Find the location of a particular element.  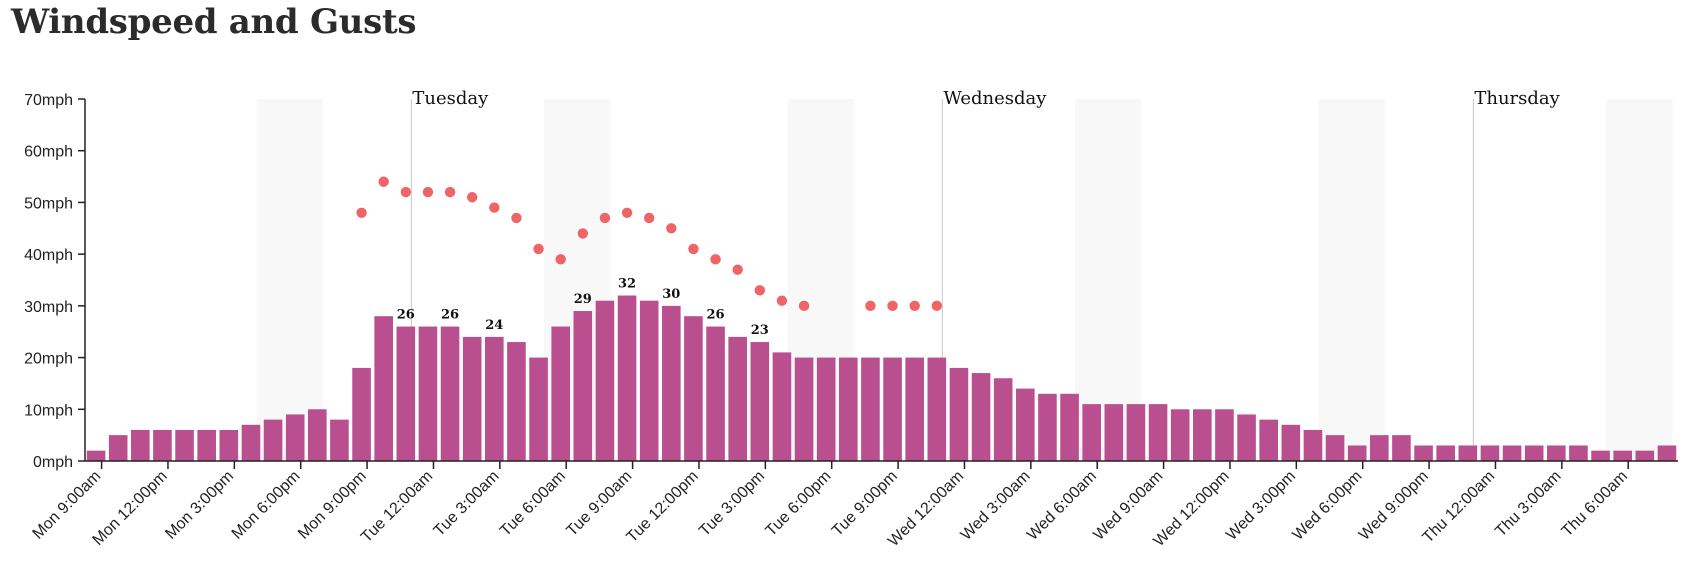

y-tick-label: 20mph is located at coordinates (48, 359).